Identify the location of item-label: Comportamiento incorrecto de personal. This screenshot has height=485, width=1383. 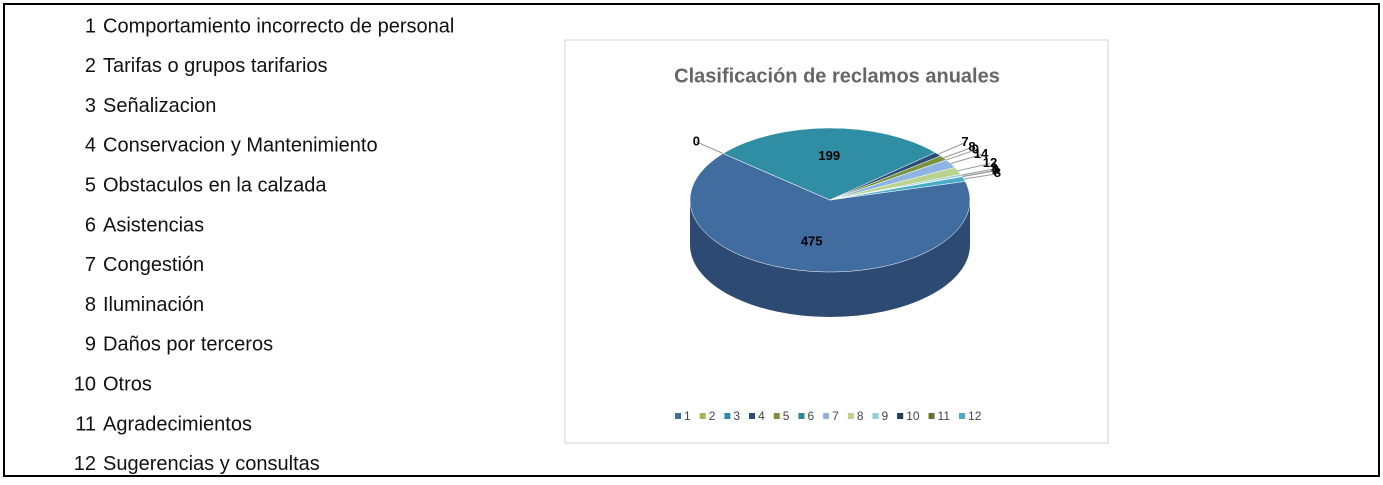
(278, 26).